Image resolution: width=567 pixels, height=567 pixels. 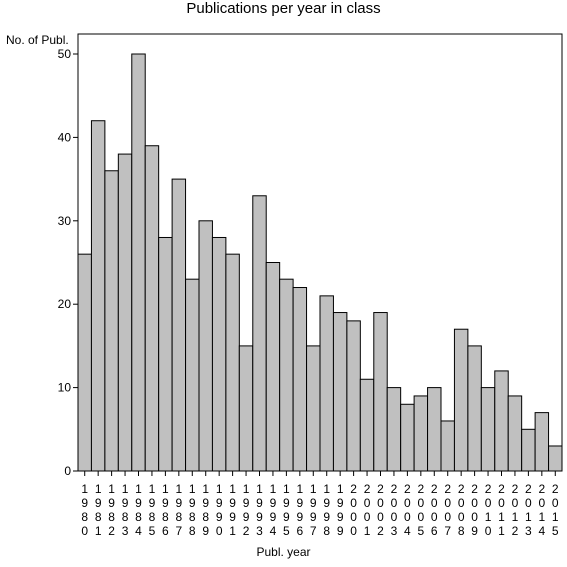 I want to click on bar-1995, so click(x=286, y=375).